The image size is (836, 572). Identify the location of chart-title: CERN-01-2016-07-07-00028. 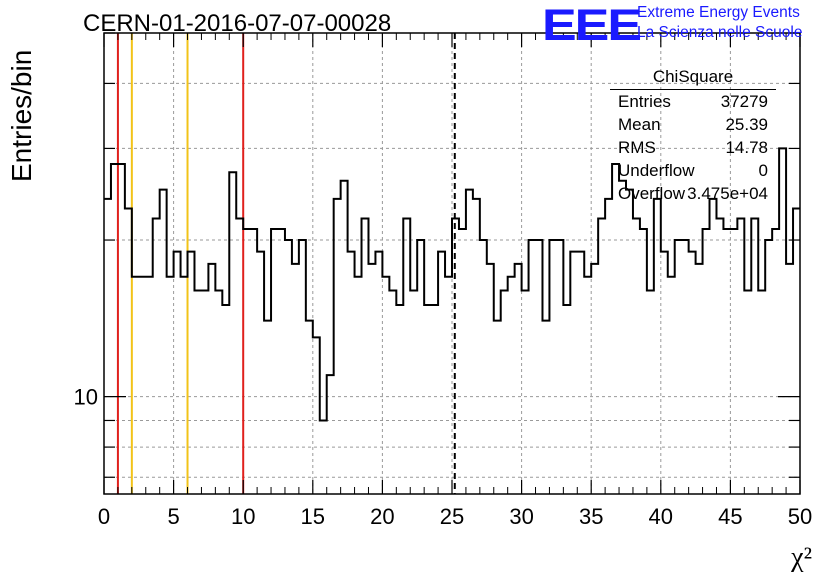
(237, 23).